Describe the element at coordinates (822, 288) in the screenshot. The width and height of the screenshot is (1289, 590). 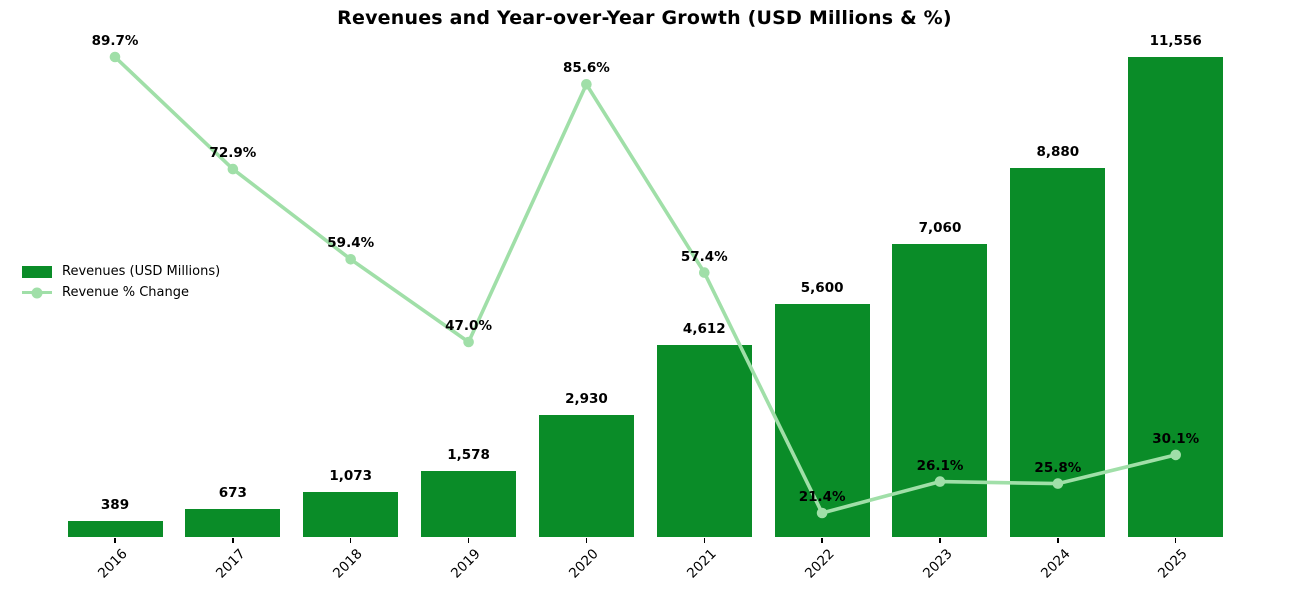
I see `bar-value-label-2022: 5,600` at that location.